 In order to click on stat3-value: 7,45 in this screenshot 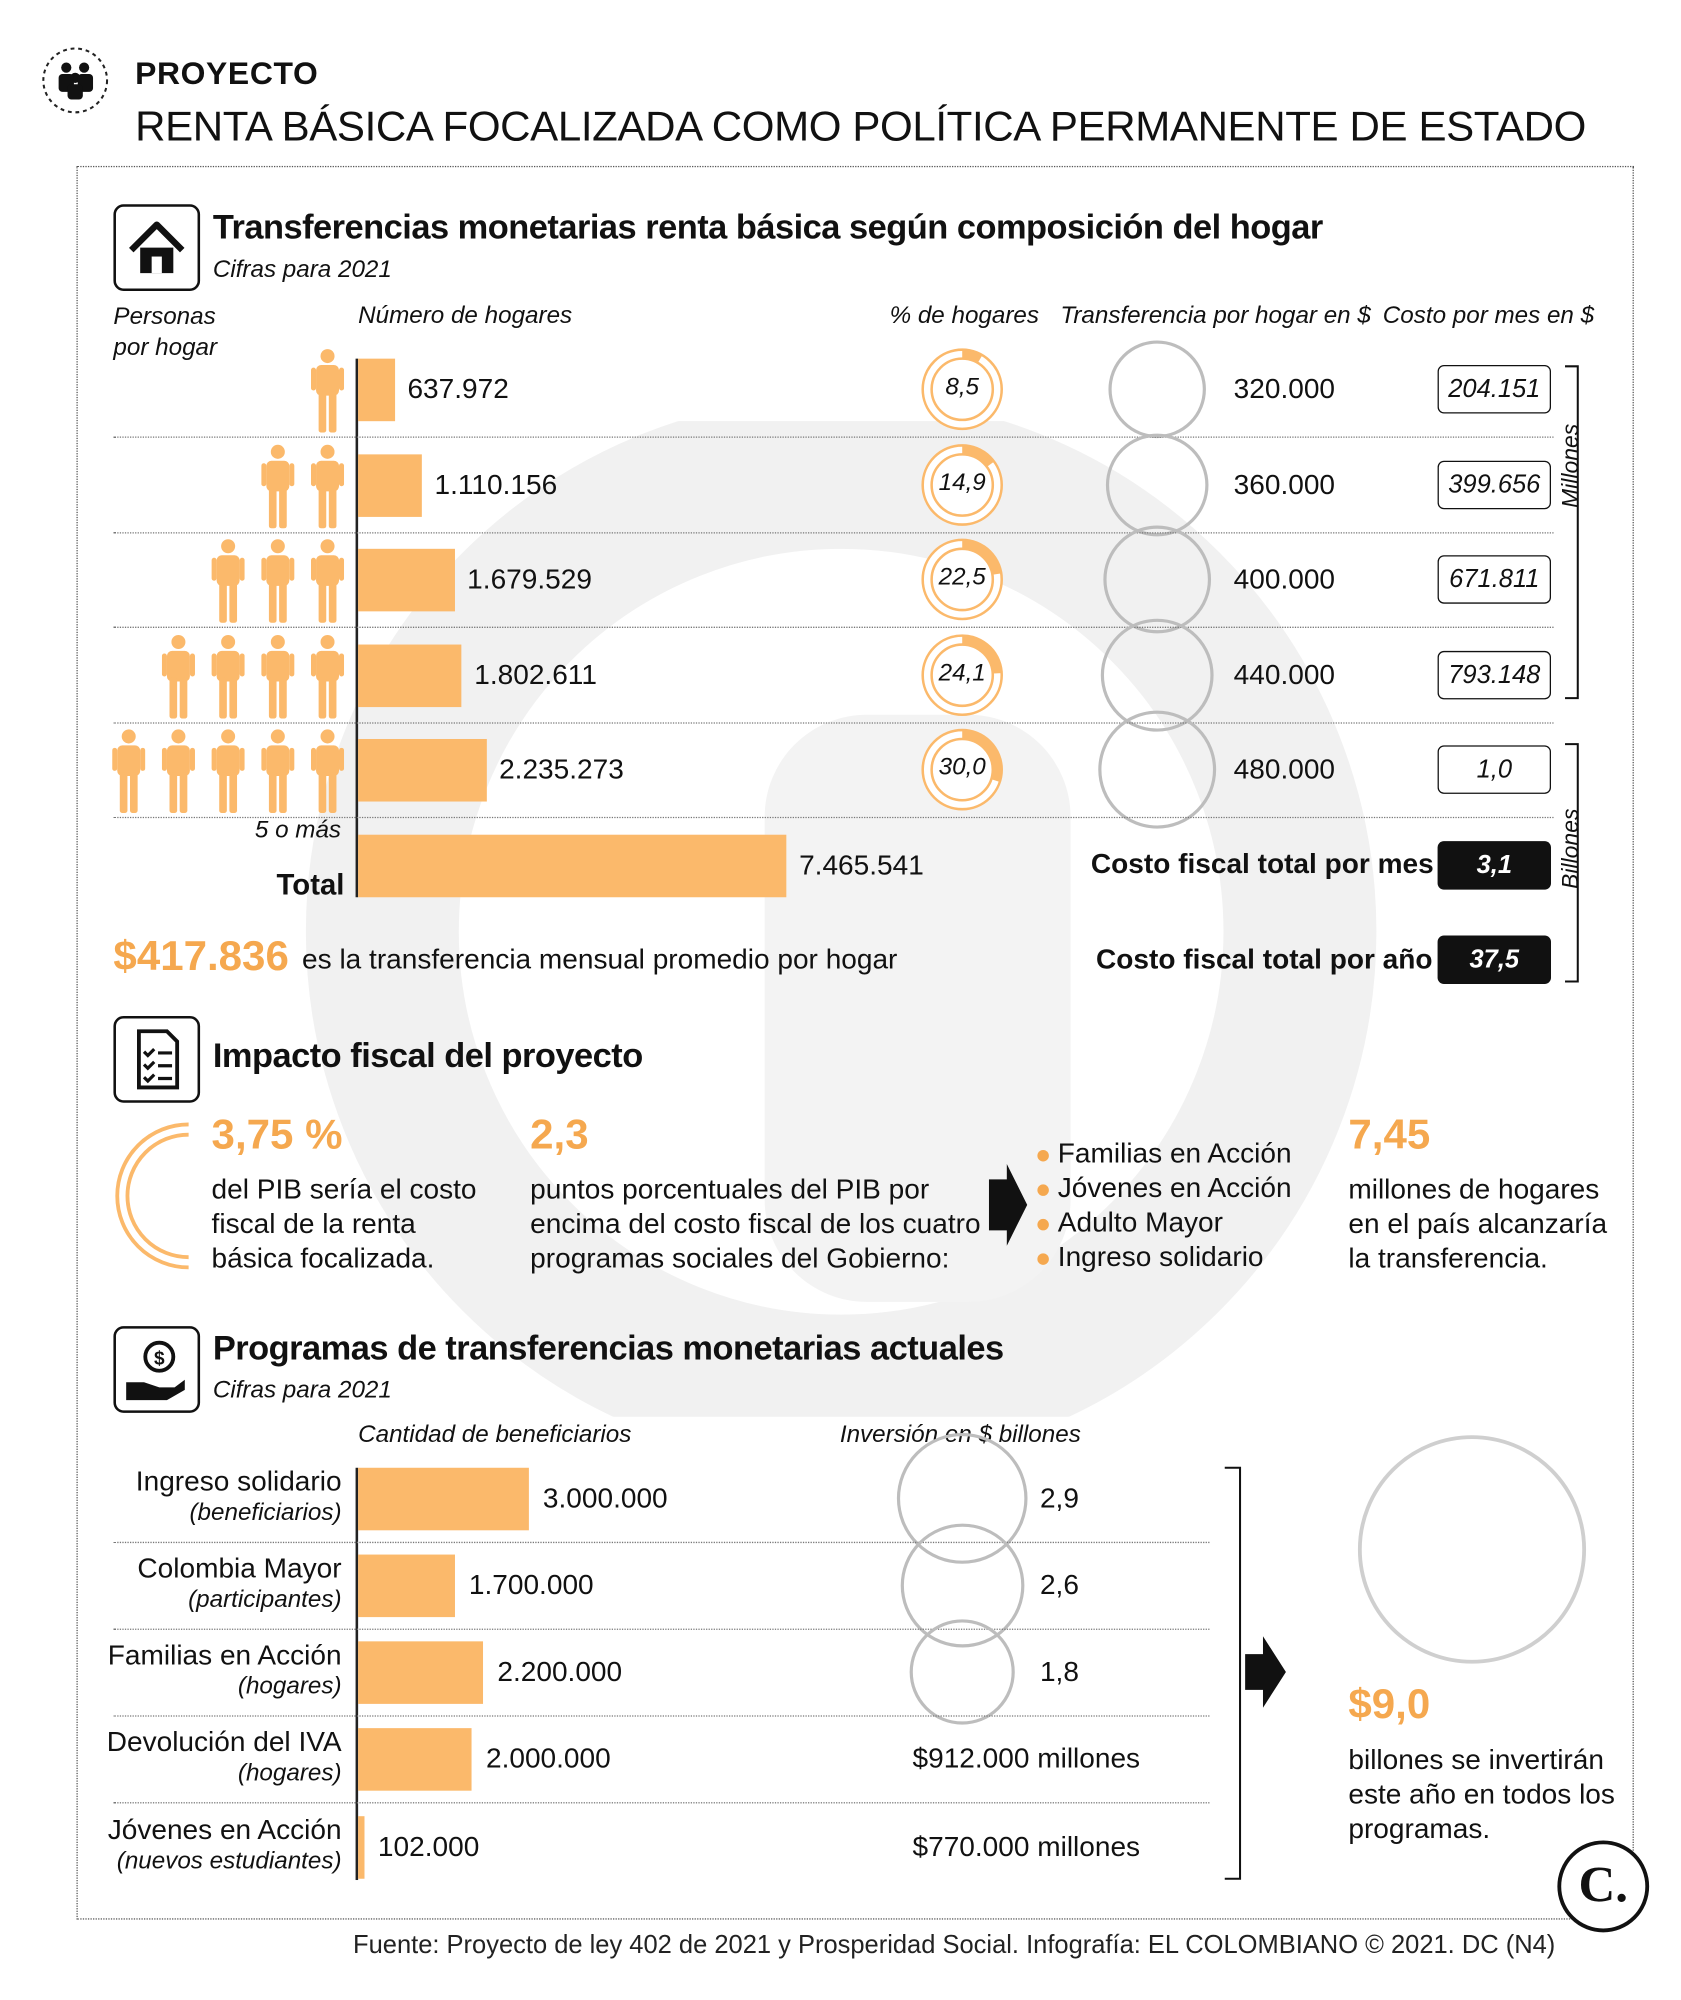, I will do `click(1389, 1134)`.